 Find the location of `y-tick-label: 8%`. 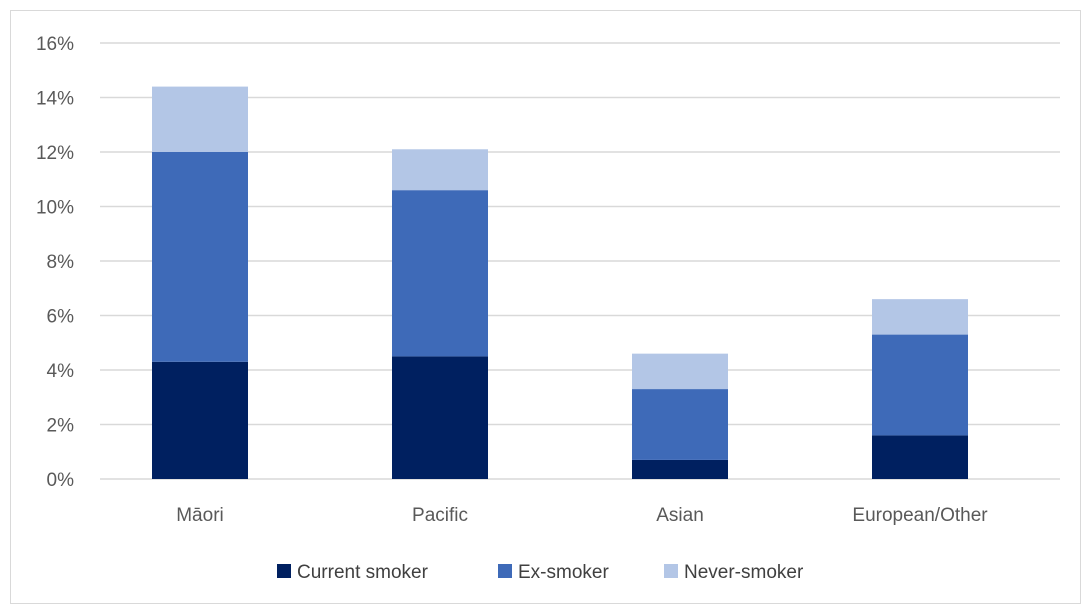

y-tick-label: 8% is located at coordinates (61, 262).